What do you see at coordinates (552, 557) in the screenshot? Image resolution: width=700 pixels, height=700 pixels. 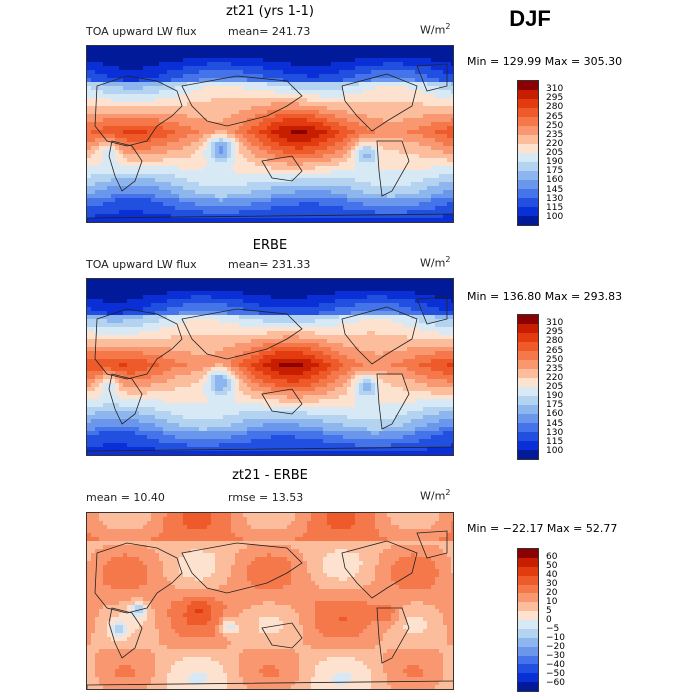 I see `colorbar-tick-label: 60` at bounding box center [552, 557].